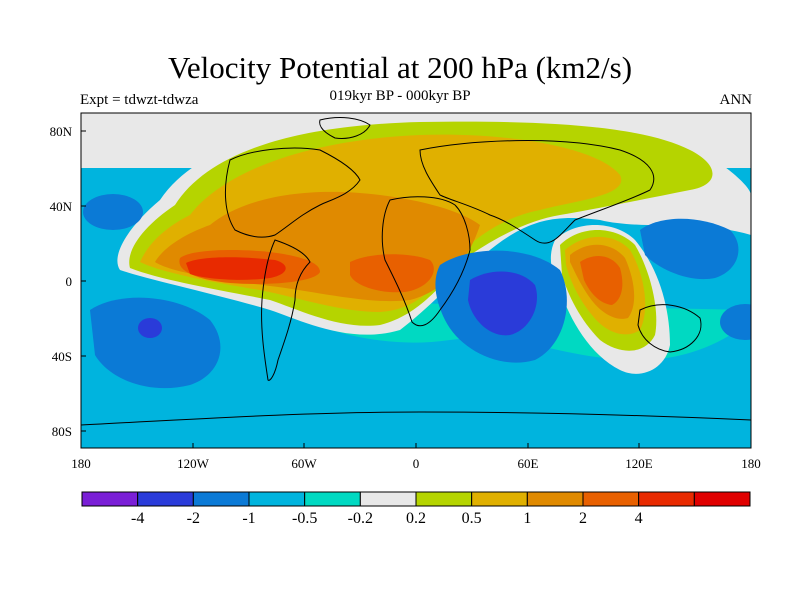  I want to click on colorbar-label: 4, so click(639, 518).